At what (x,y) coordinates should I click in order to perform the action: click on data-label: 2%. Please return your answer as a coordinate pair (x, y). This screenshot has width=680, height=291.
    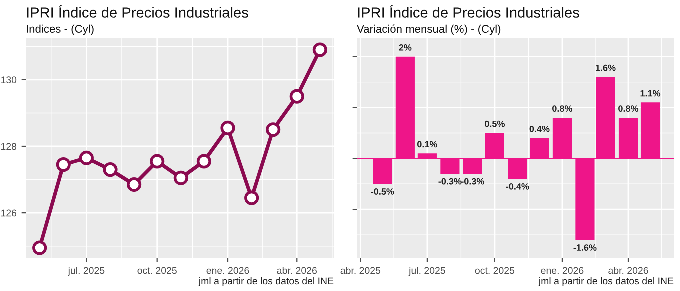
    Looking at the image, I should click on (405, 47).